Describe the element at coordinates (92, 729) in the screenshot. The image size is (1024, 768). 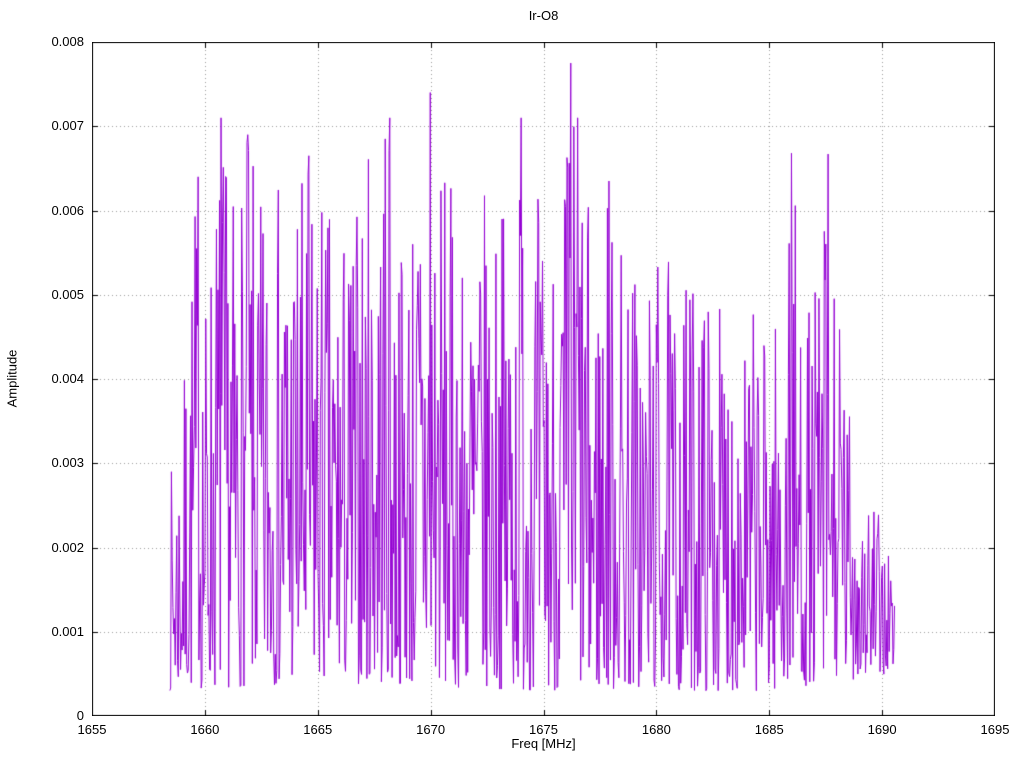
I see `x-tick-label: 1655` at that location.